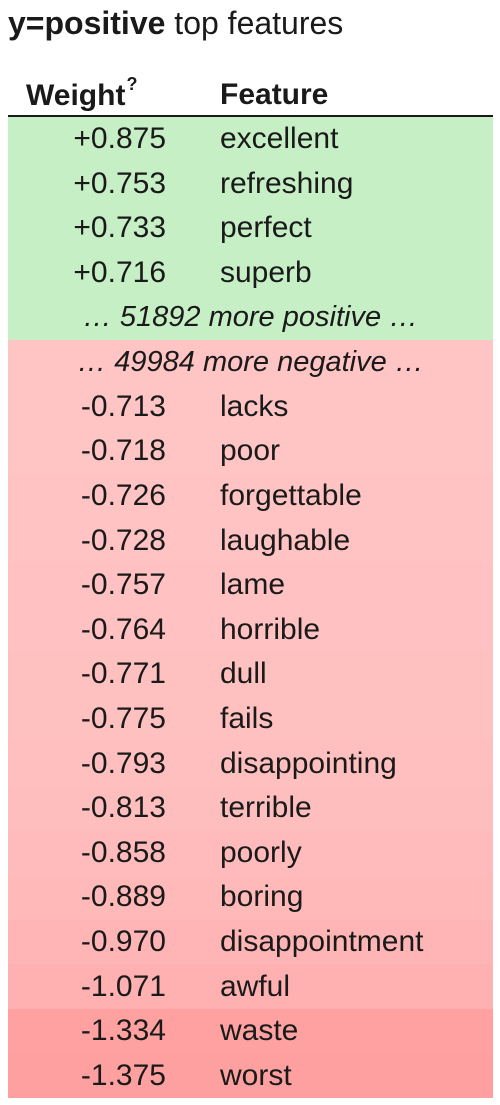 The image size is (500, 1105). I want to click on feature-cell: refreshing, so click(287, 183).